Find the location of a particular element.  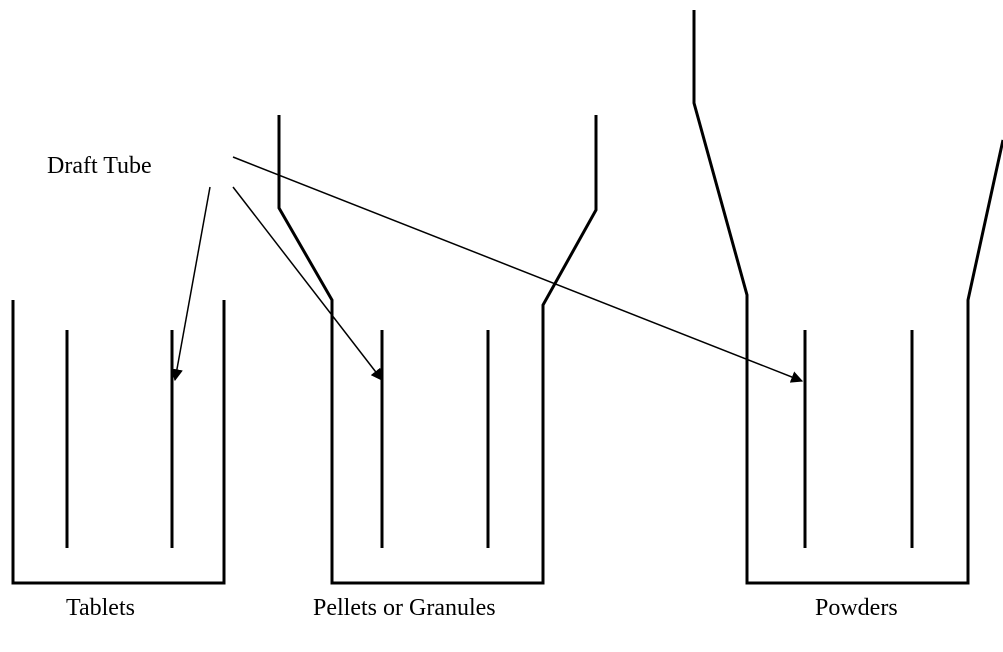

label: Draft Tube is located at coordinates (99, 166).